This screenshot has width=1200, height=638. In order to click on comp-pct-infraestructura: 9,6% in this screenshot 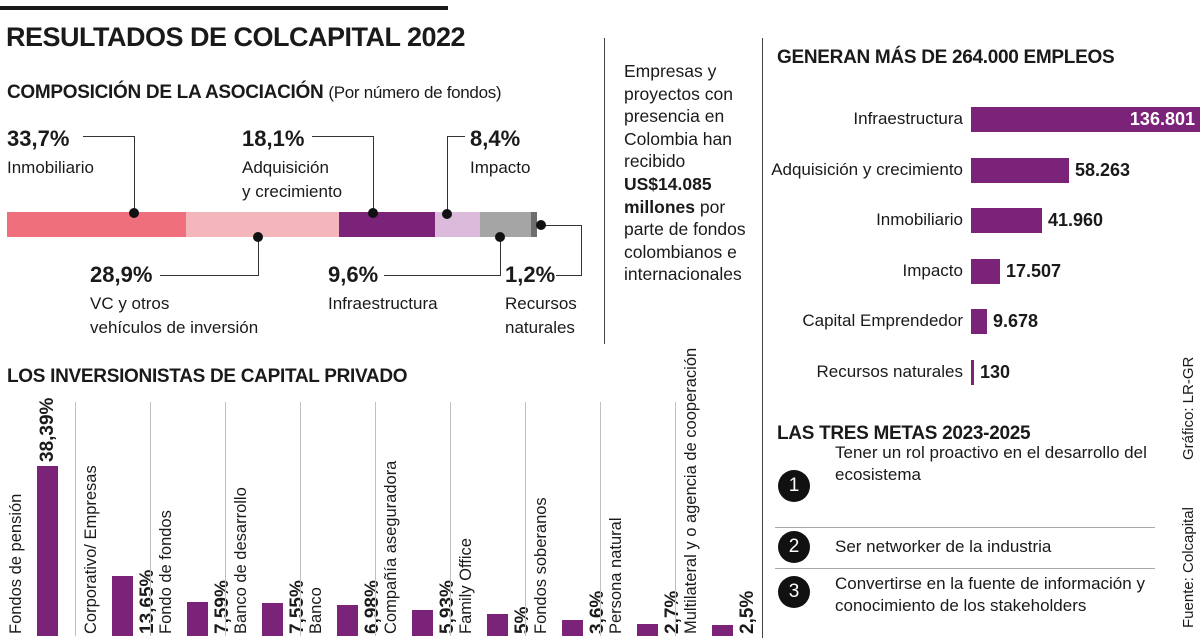, I will do `click(353, 274)`.